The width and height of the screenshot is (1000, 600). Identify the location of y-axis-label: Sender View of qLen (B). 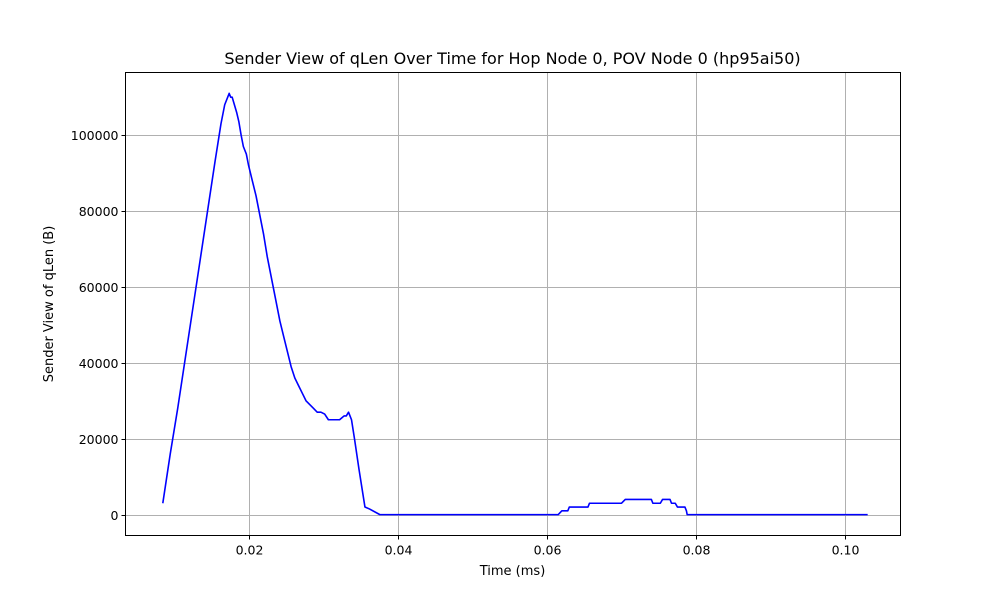
(49, 304).